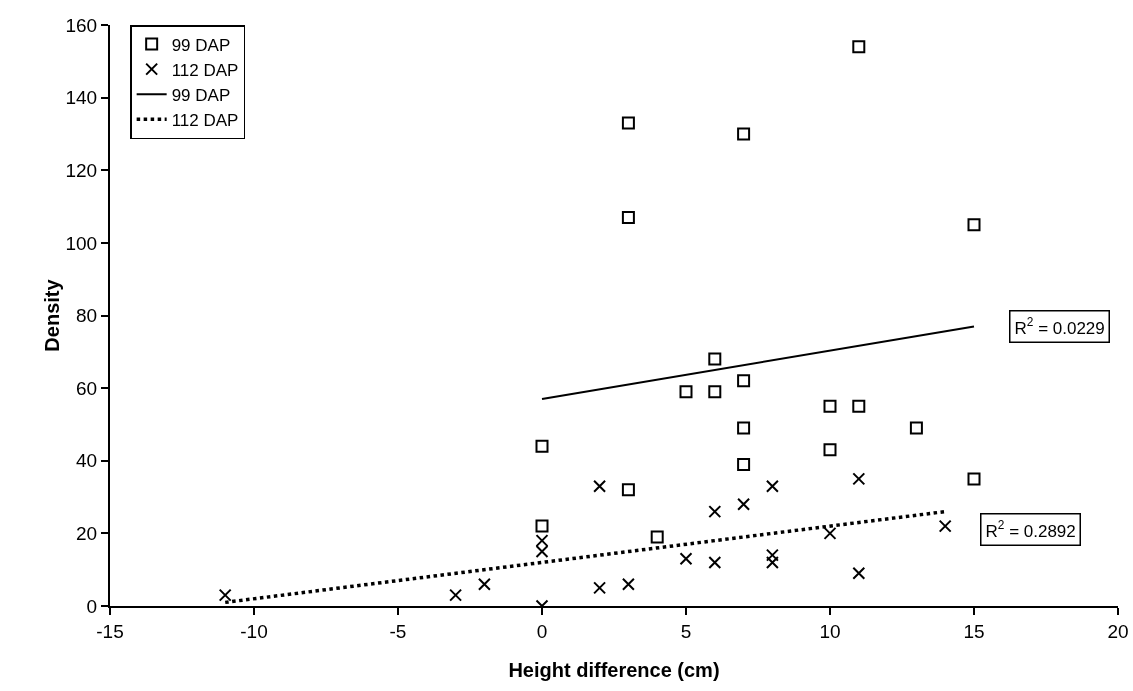 This screenshot has width=1133, height=691. What do you see at coordinates (81, 243) in the screenshot?
I see `y-tick-label: 100` at bounding box center [81, 243].